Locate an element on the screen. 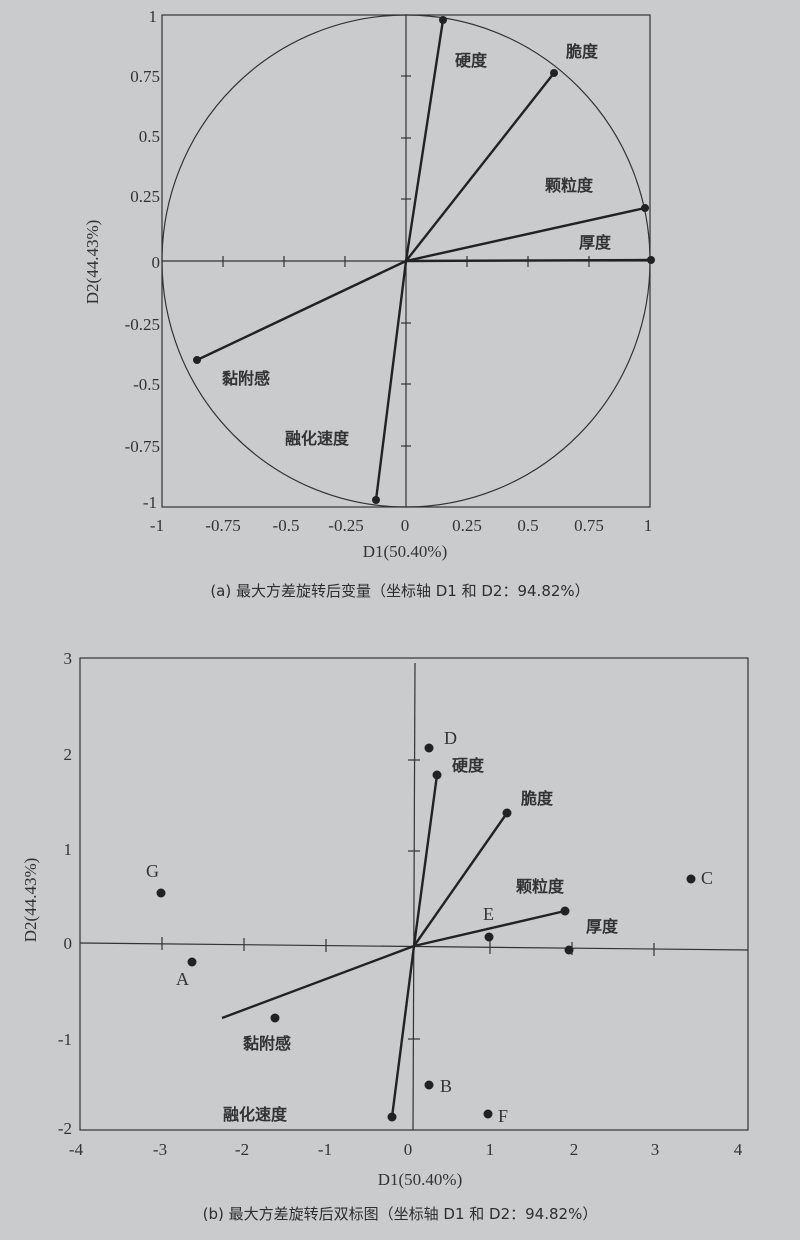 The image size is (800, 1240). y-zero-axis-b is located at coordinates (414, 896).